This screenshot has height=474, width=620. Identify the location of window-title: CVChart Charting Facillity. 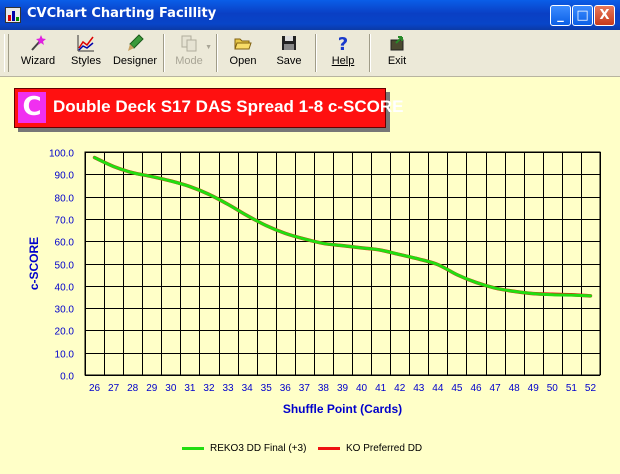
(122, 13).